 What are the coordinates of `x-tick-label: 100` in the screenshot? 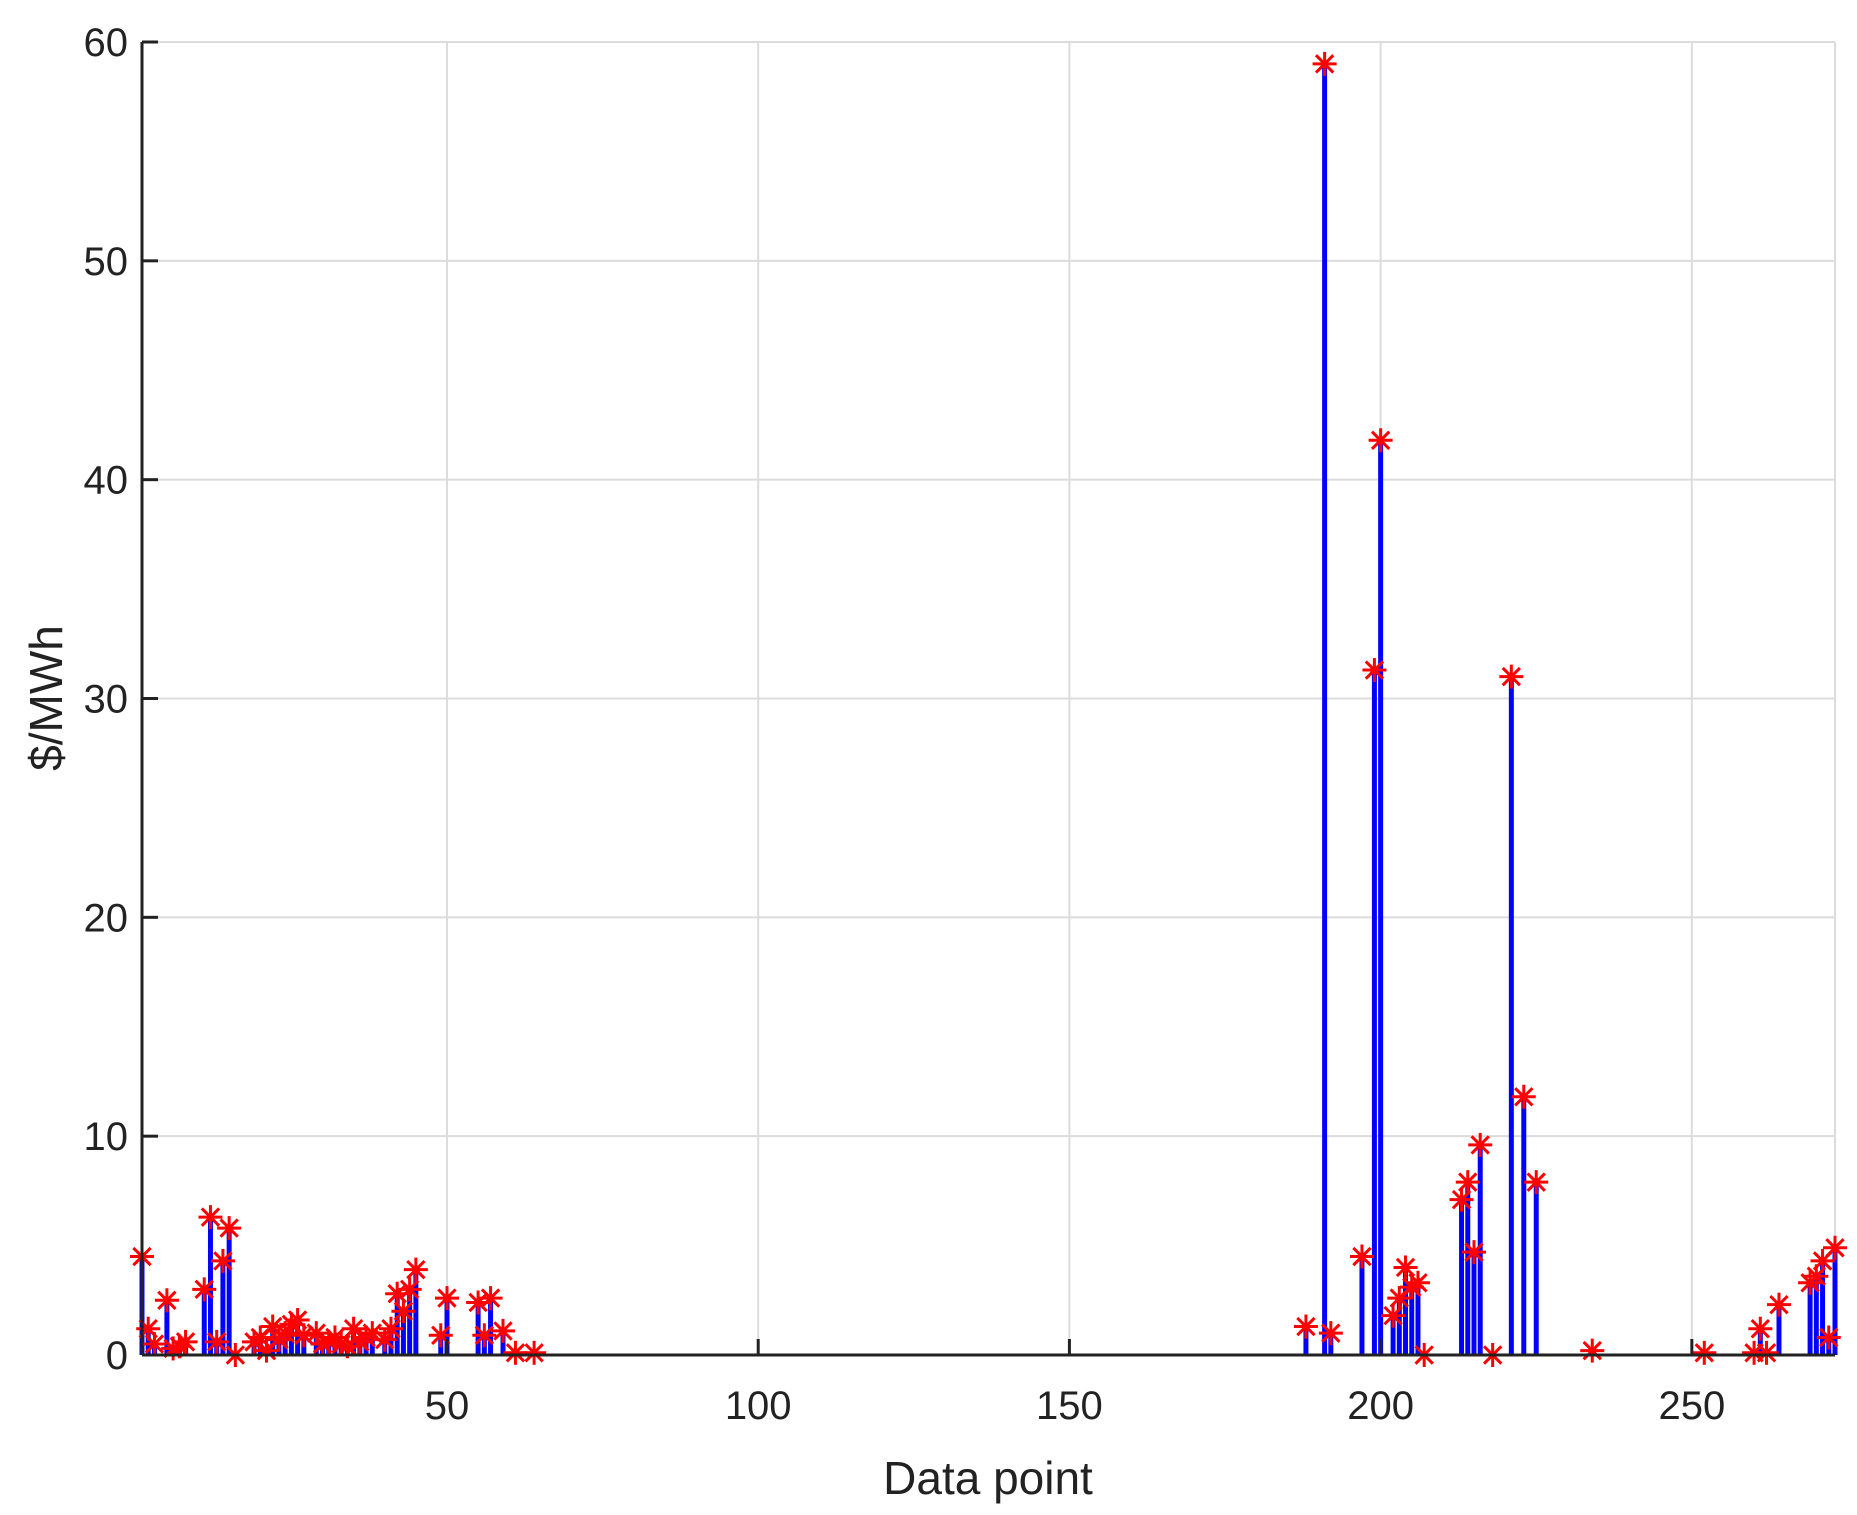 It's located at (758, 1406).